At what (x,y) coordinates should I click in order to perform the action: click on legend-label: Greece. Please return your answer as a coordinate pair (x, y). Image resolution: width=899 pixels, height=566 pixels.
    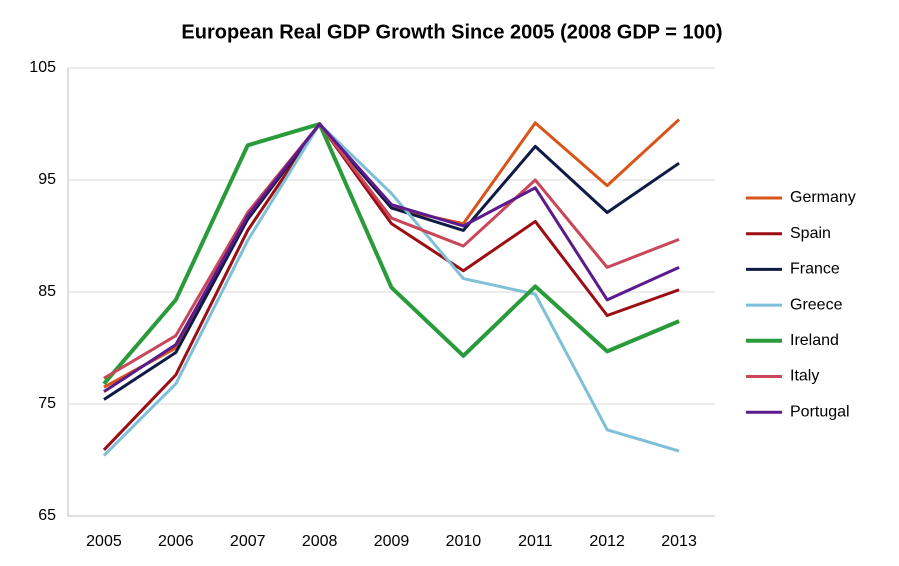
    Looking at the image, I should click on (816, 304).